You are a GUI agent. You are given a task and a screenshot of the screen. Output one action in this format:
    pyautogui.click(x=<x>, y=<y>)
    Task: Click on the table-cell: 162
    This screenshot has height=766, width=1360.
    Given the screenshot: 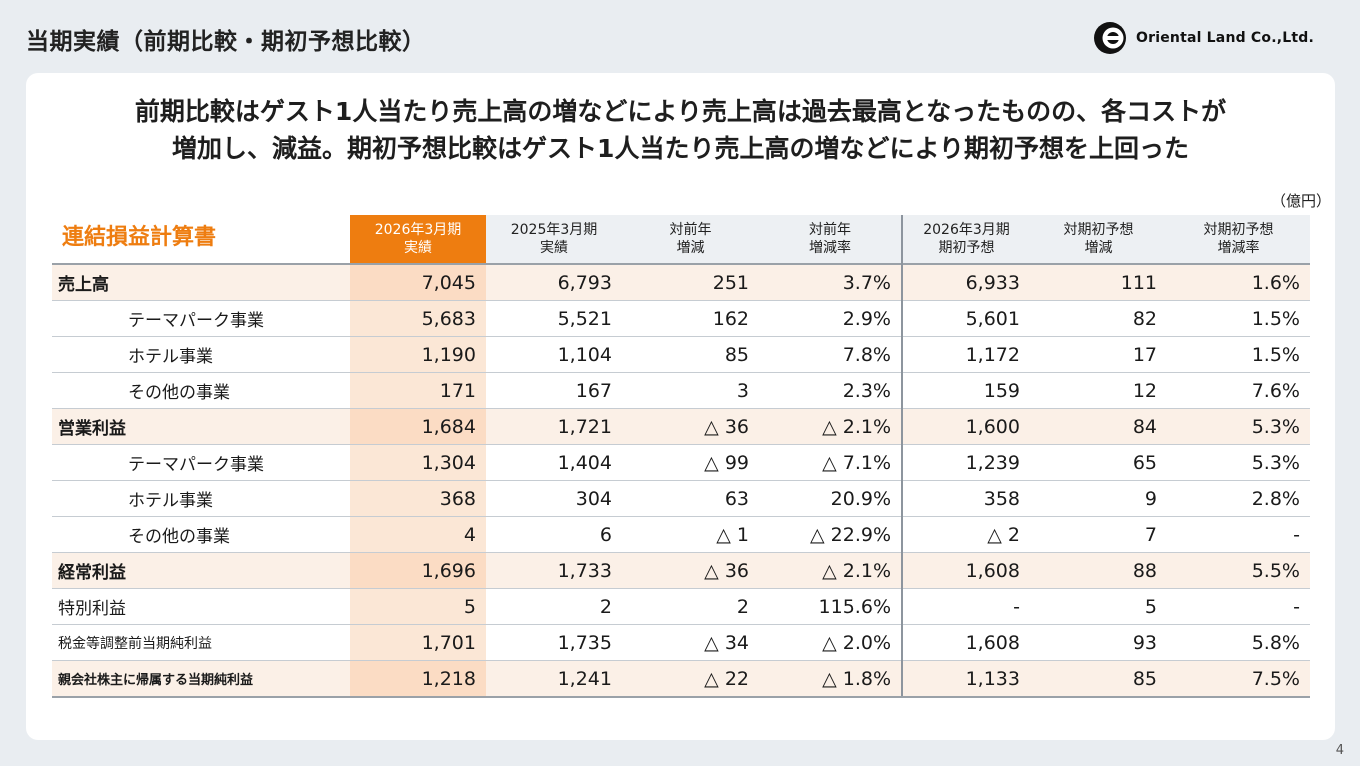 What is the action you would take?
    pyautogui.click(x=690, y=318)
    